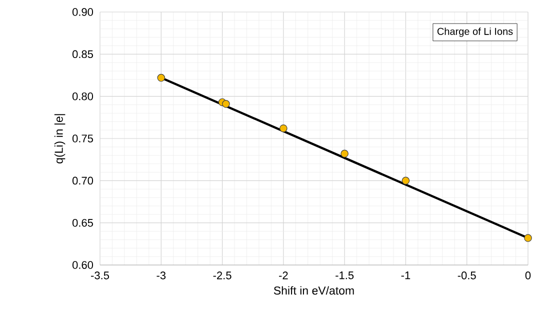  What do you see at coordinates (222, 276) in the screenshot?
I see `x-tick-label: -2.5` at bounding box center [222, 276].